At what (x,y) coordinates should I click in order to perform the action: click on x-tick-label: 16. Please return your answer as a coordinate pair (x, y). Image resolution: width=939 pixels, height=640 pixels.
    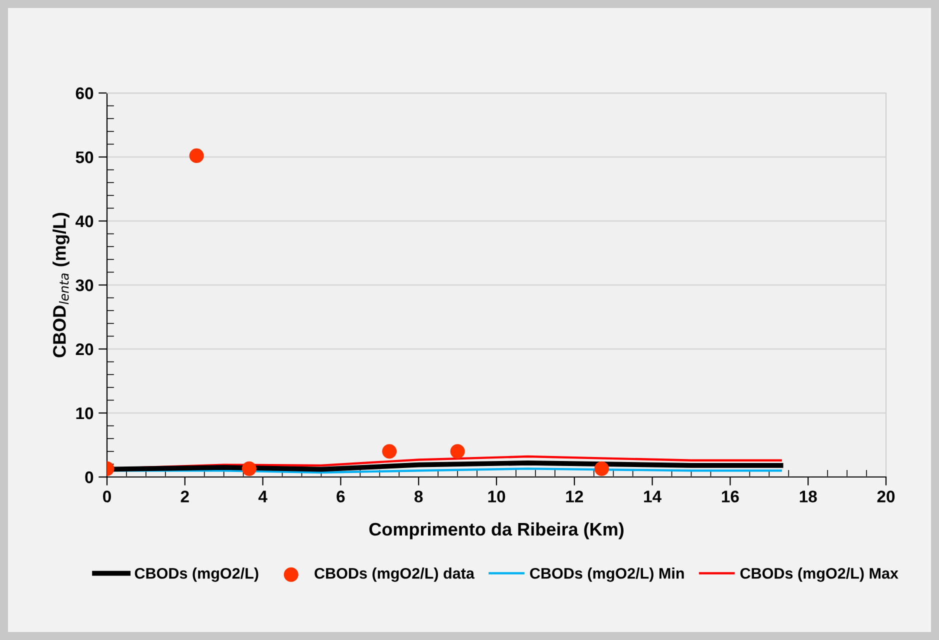
    Looking at the image, I should click on (730, 496).